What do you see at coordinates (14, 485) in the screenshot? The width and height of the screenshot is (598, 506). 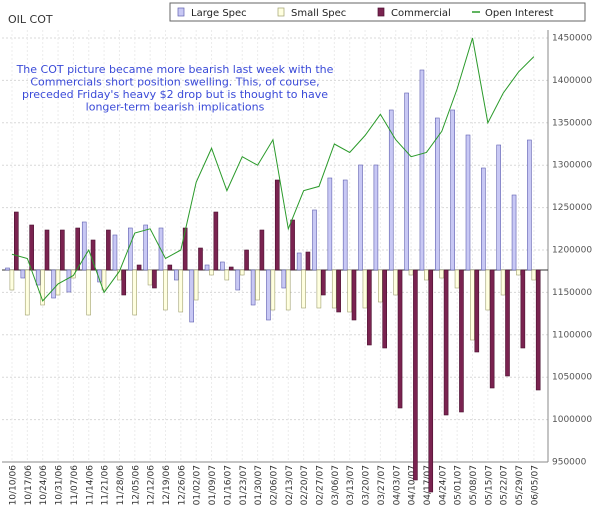 I see `x-tick-label: 10/10/06` at bounding box center [14, 485].